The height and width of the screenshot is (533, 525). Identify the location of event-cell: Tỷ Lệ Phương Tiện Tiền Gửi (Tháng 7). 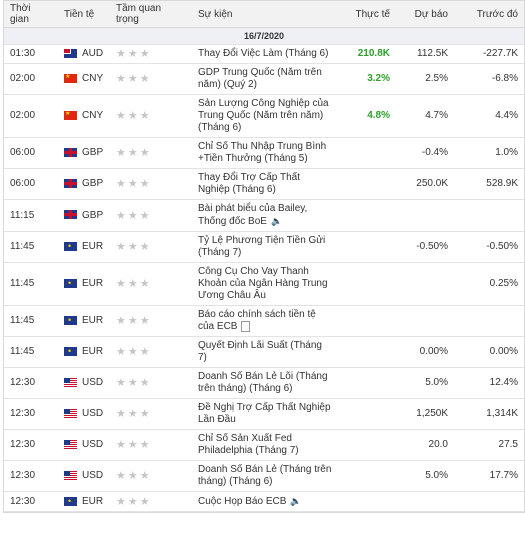
(265, 247).